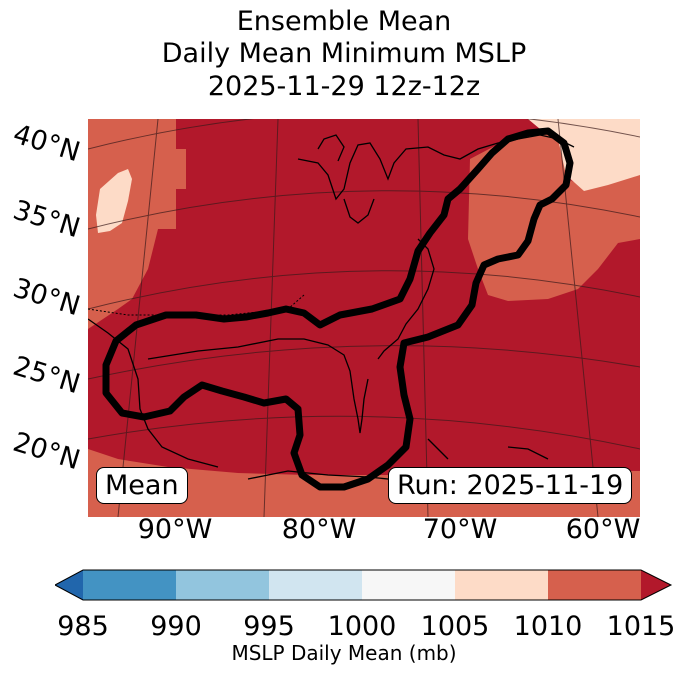  Describe the element at coordinates (46, 375) in the screenshot. I see `lat-label-25: 25°N` at that location.